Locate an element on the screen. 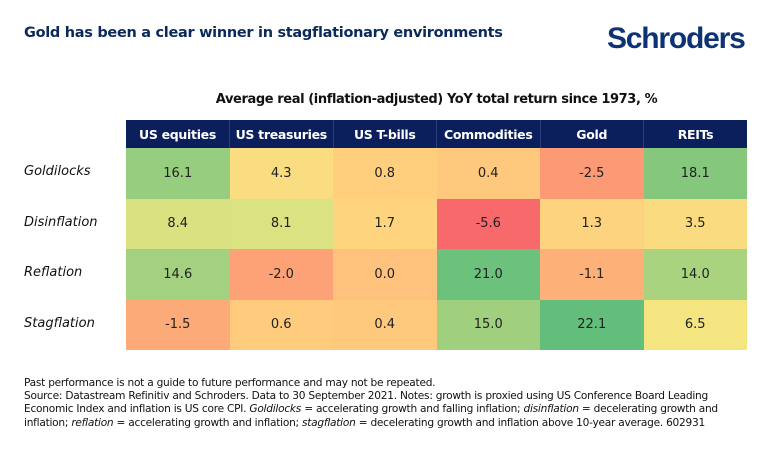 This screenshot has height=450, width=770. cell-disinflation-us-t-bills: 1.7 is located at coordinates (385, 223).